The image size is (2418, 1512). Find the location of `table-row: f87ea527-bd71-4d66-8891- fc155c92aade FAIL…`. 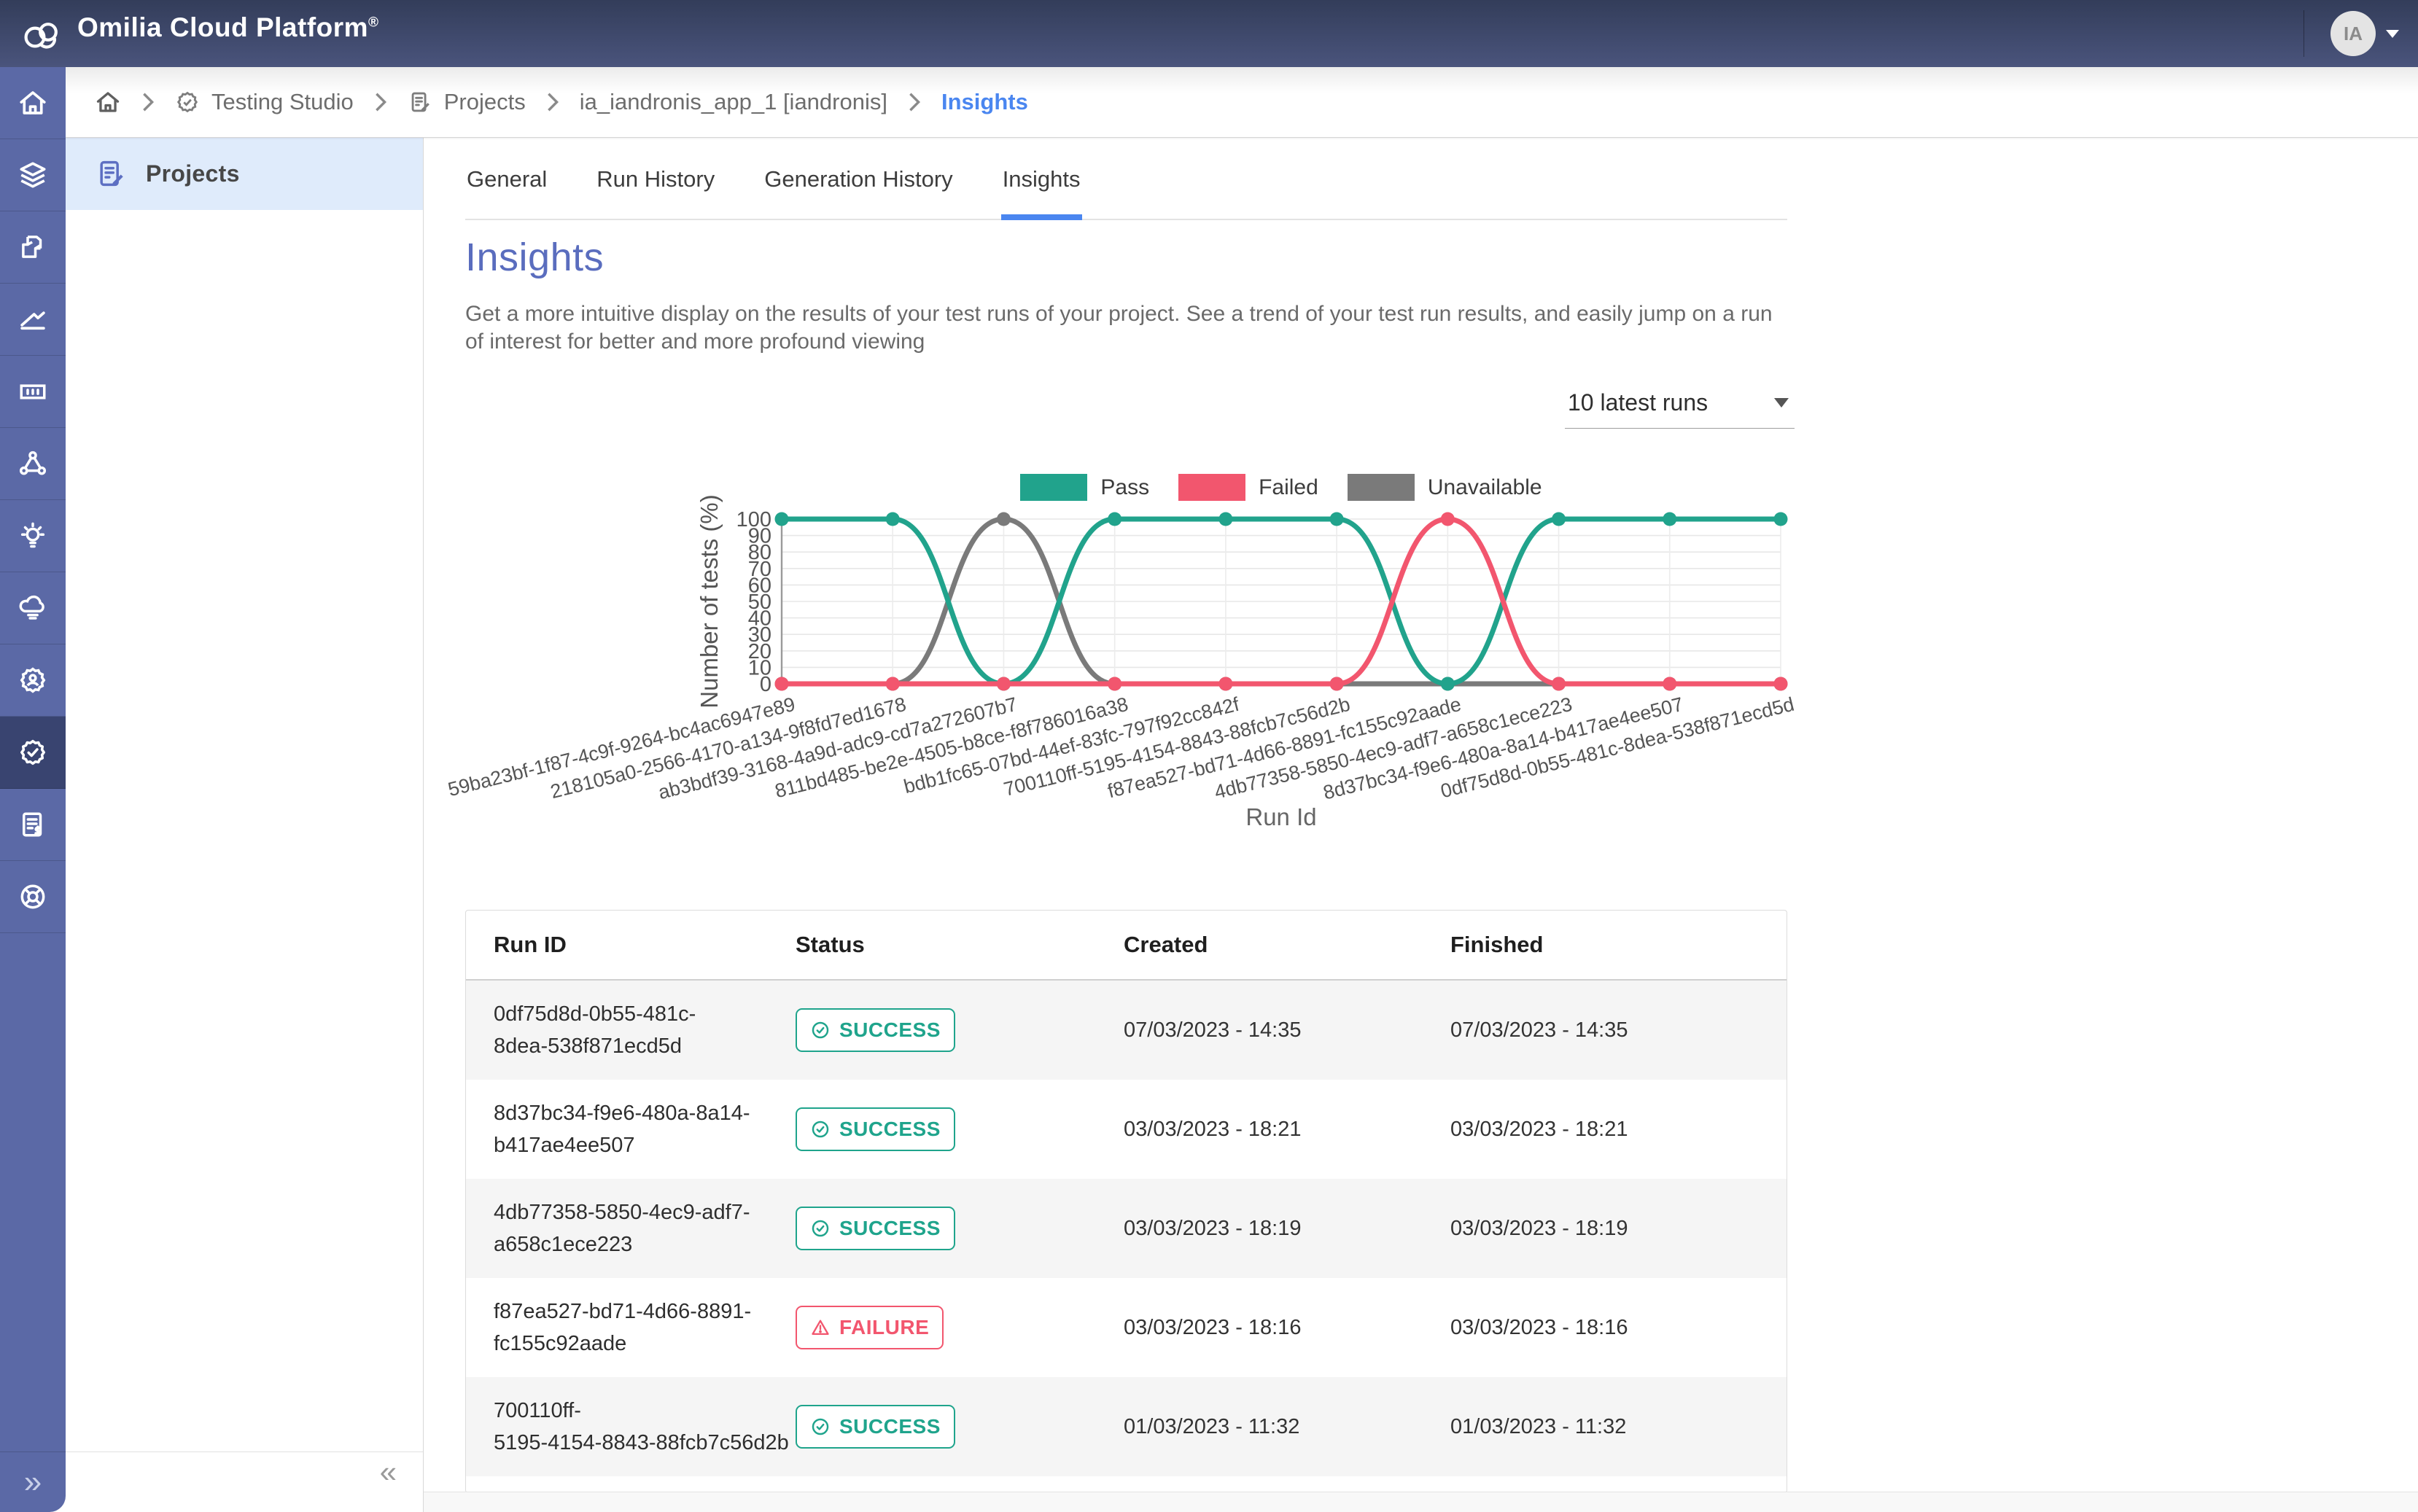

table-row: f87ea527-bd71-4d66-8891- fc155c92aade FAIL… is located at coordinates (1126, 1327).